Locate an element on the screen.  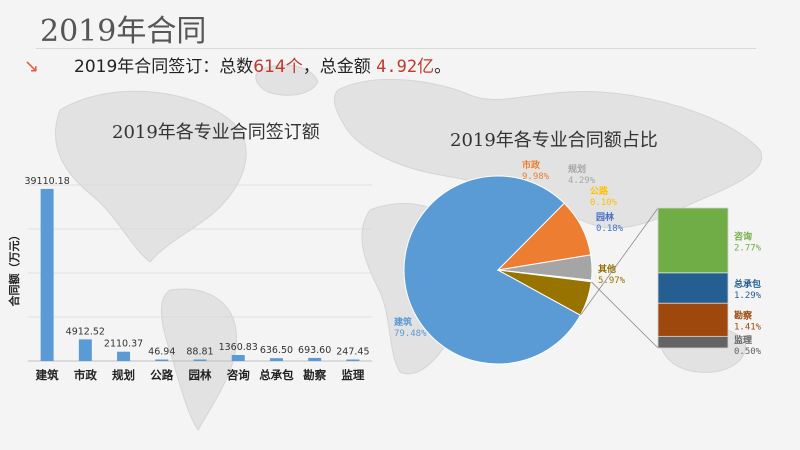
pie-percent-label: 0.18% is located at coordinates (610, 229).